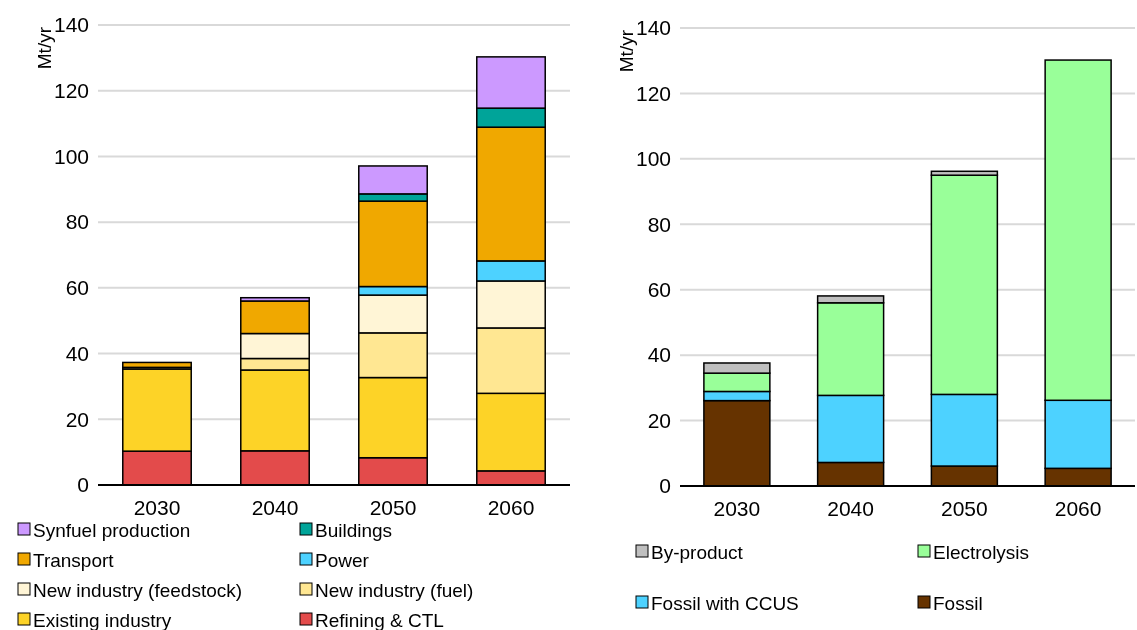  What do you see at coordinates (697, 552) in the screenshot?
I see `legend-label: By-product` at bounding box center [697, 552].